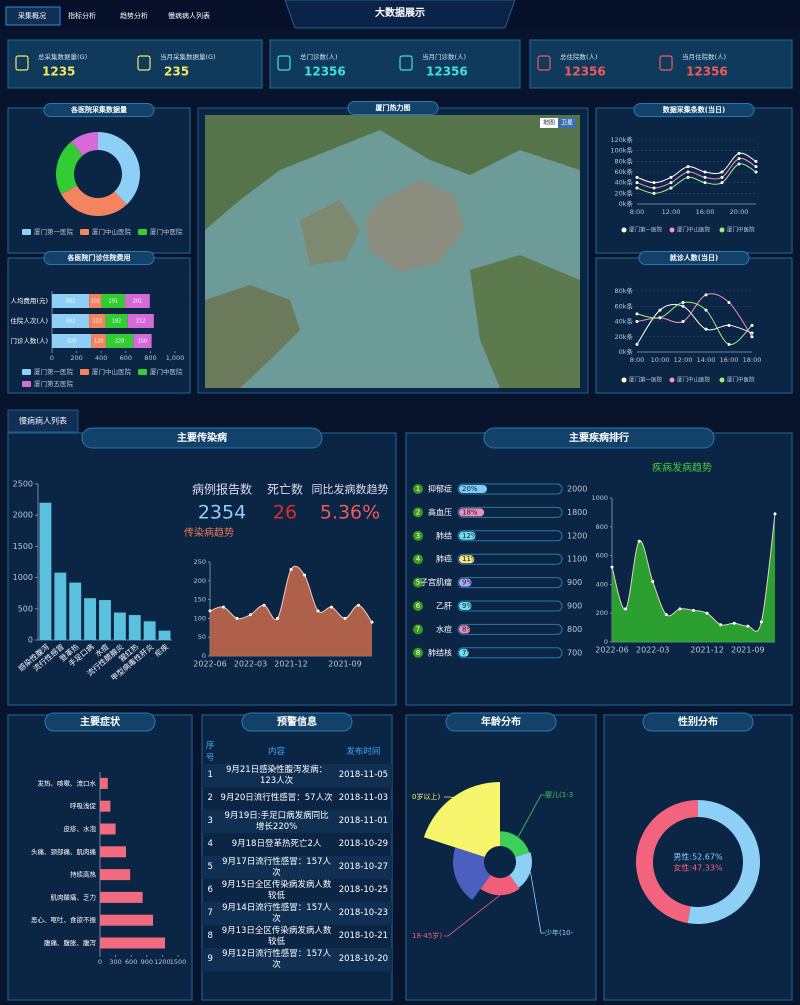 This screenshot has width=800, height=1005. What do you see at coordinates (250, 664) in the screenshot?
I see `x-tick-label: 2022-03` at bounding box center [250, 664].